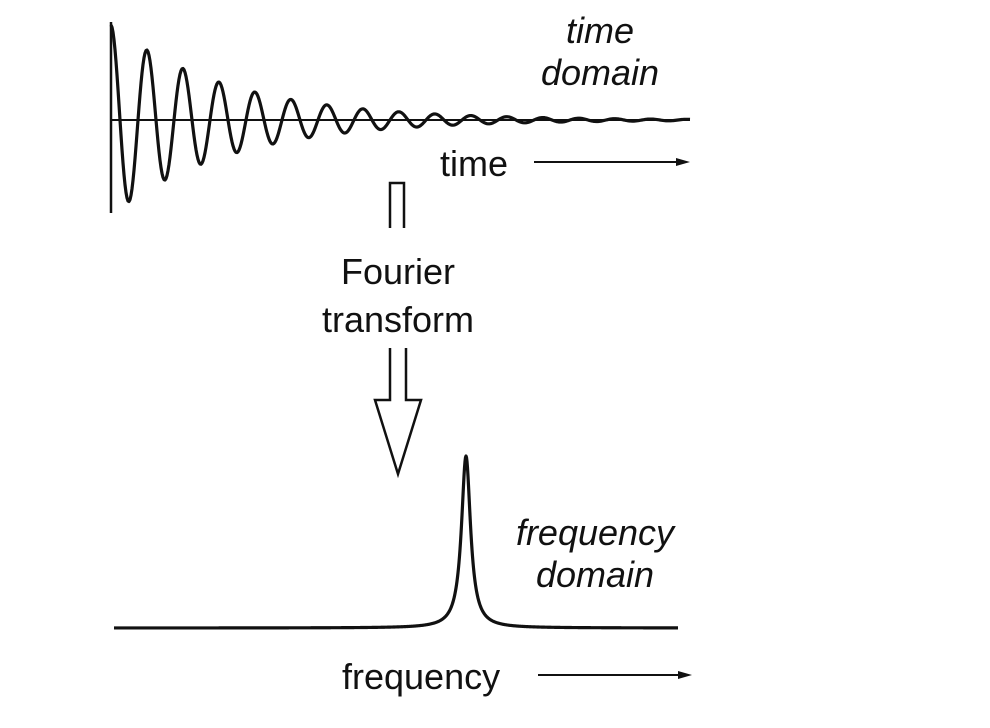 The width and height of the screenshot is (990, 728). I want to click on time-domain-title: time domain, so click(600, 52).